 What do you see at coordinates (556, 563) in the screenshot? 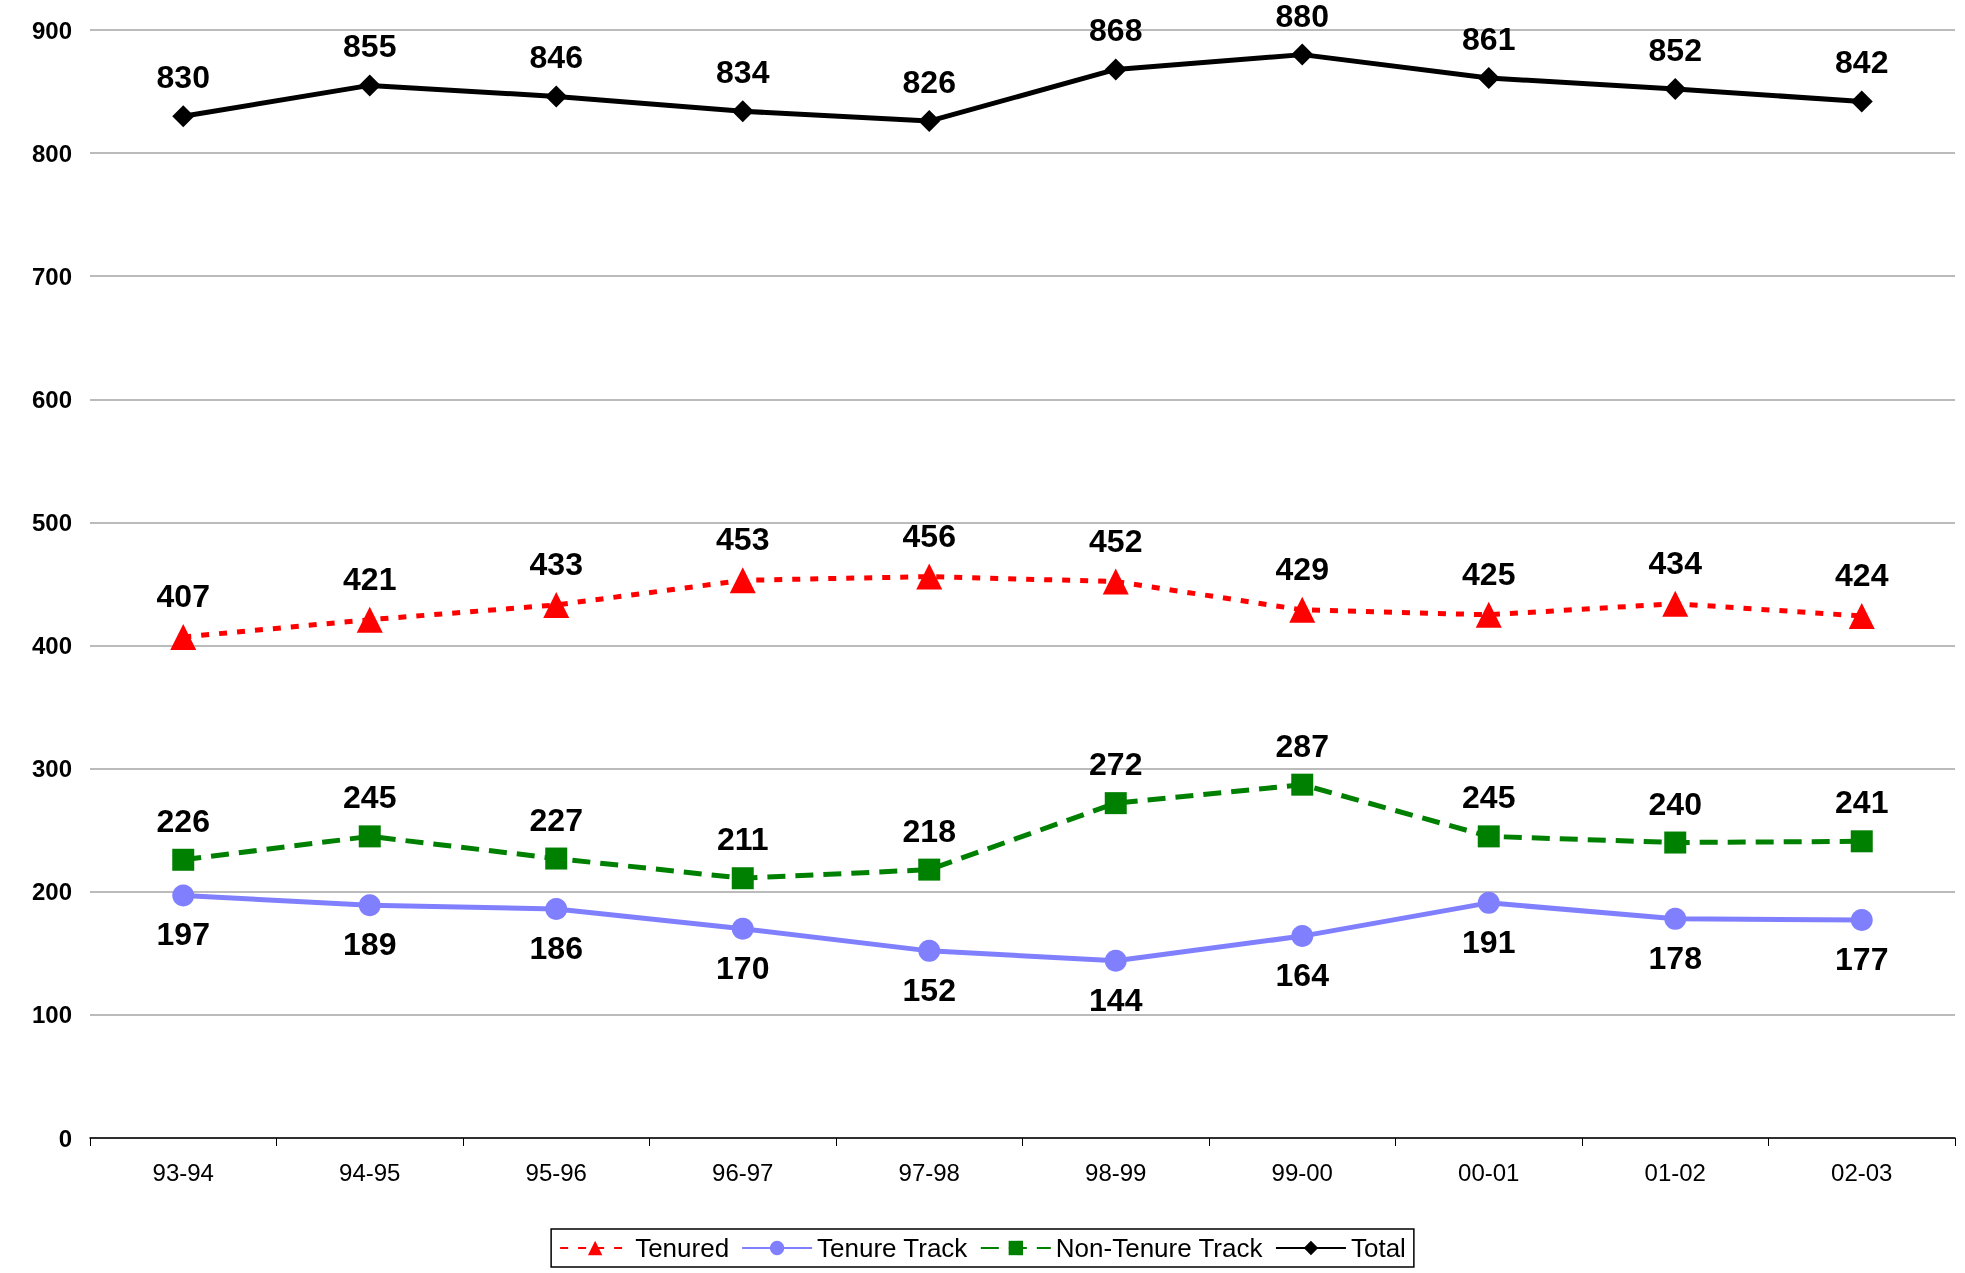
I see `data-label: 433` at bounding box center [556, 563].